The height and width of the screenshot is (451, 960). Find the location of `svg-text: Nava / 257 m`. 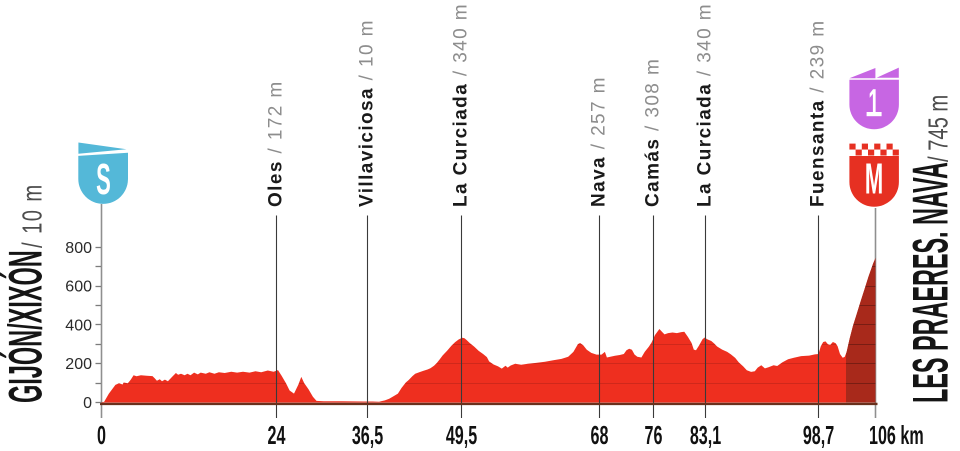

svg-text: Nava / 257 m is located at coordinates (599, 141).